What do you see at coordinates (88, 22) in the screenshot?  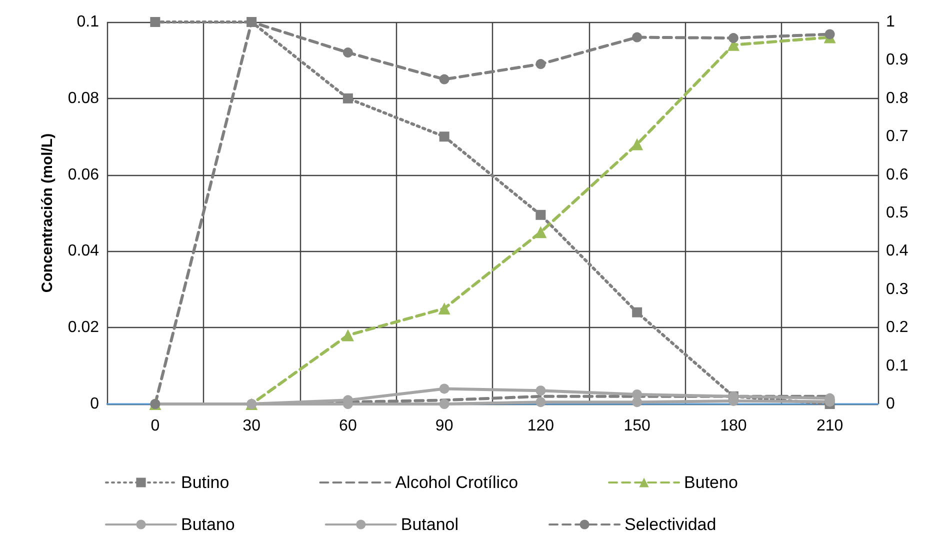 I see `y-tick-label: 0.1` at bounding box center [88, 22].